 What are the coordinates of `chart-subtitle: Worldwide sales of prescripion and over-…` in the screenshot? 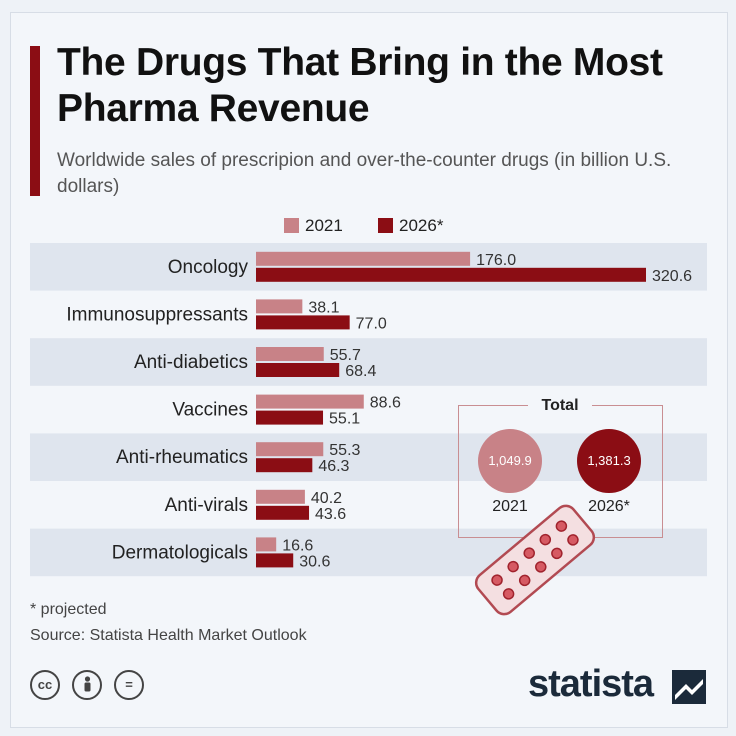 It's located at (364, 173).